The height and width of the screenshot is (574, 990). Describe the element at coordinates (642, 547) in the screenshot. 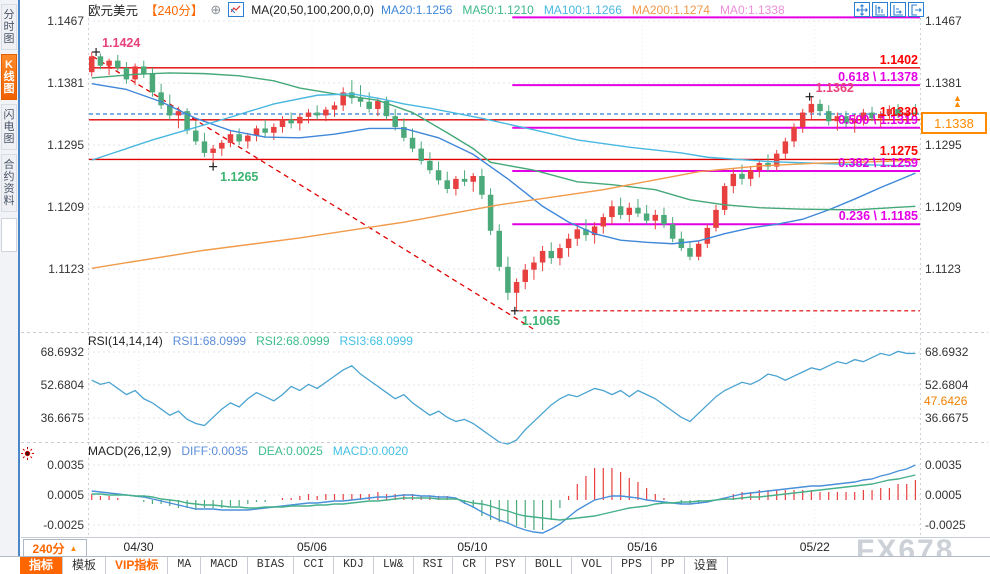

I see `xaxis-date-label: 05/16` at that location.